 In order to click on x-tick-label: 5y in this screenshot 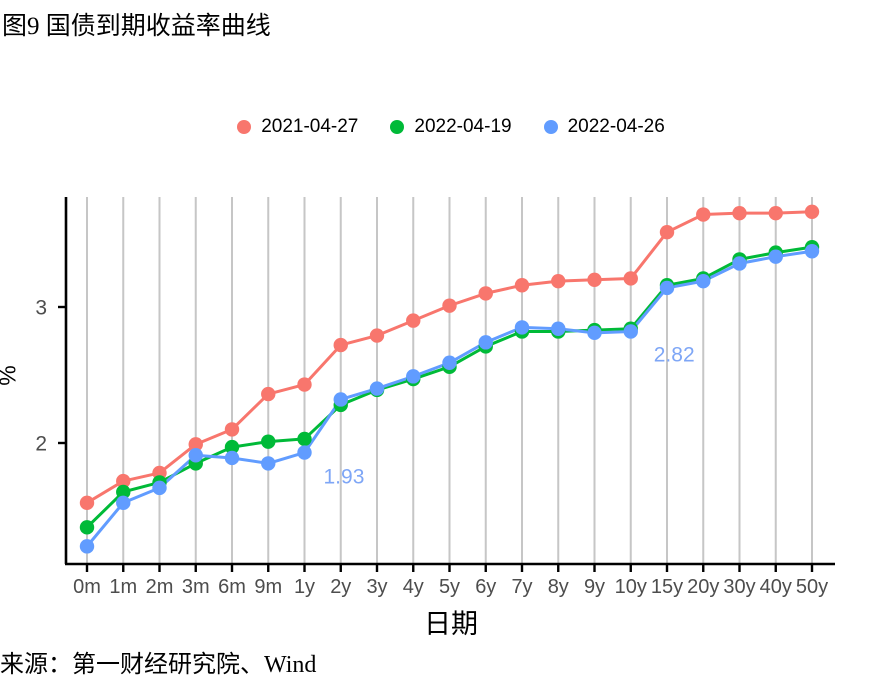, I will do `click(449, 587)`.